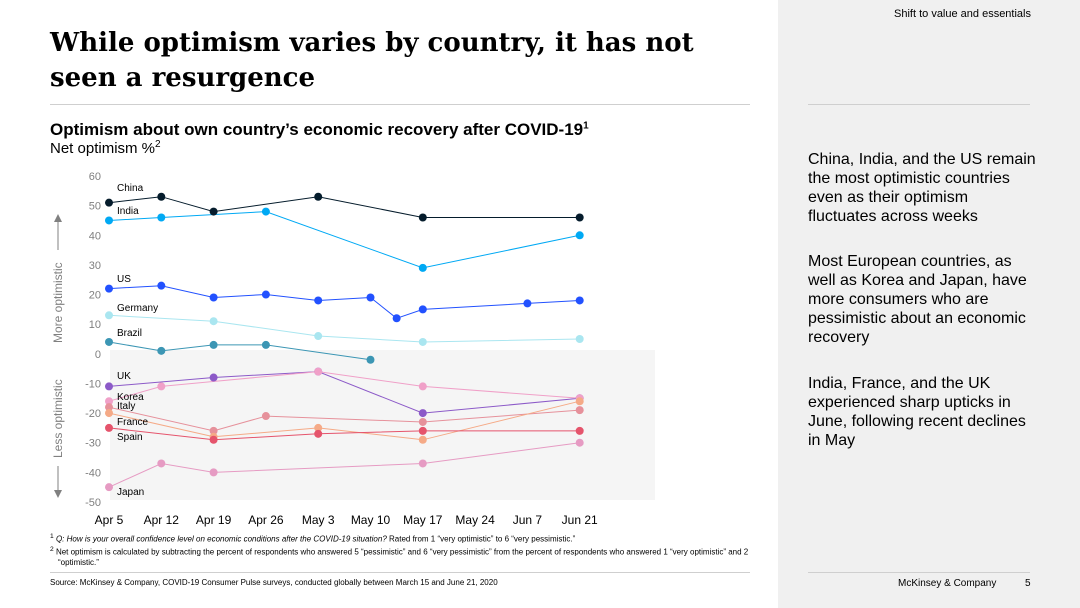 This screenshot has width=1080, height=608. Describe the element at coordinates (400, 104) in the screenshot. I see `title-divider` at that location.